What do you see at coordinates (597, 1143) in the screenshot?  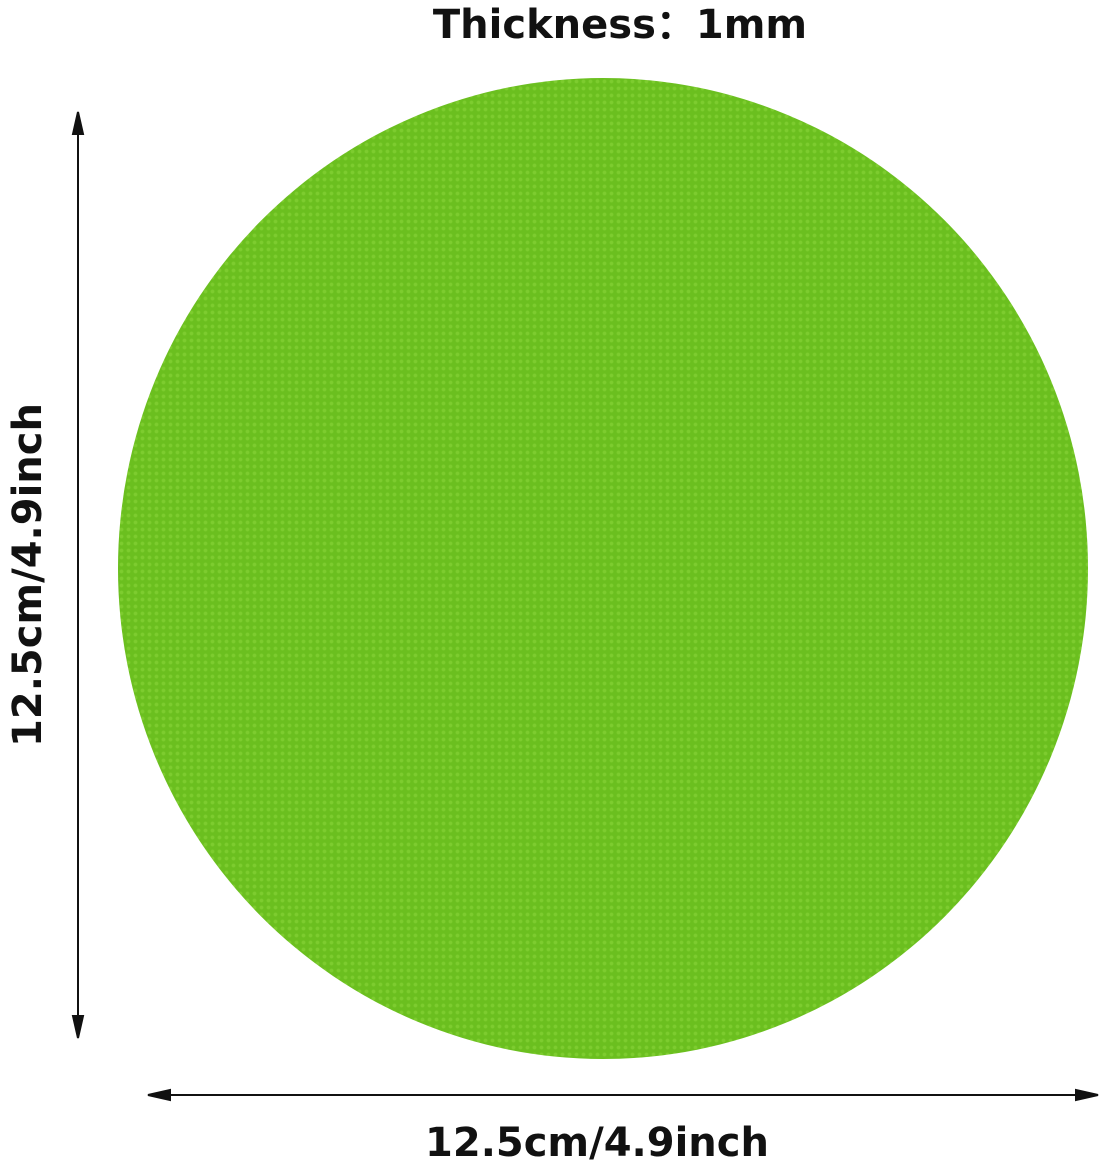 I see `width-dimension-label: 12.5cm/4.9inch` at bounding box center [597, 1143].